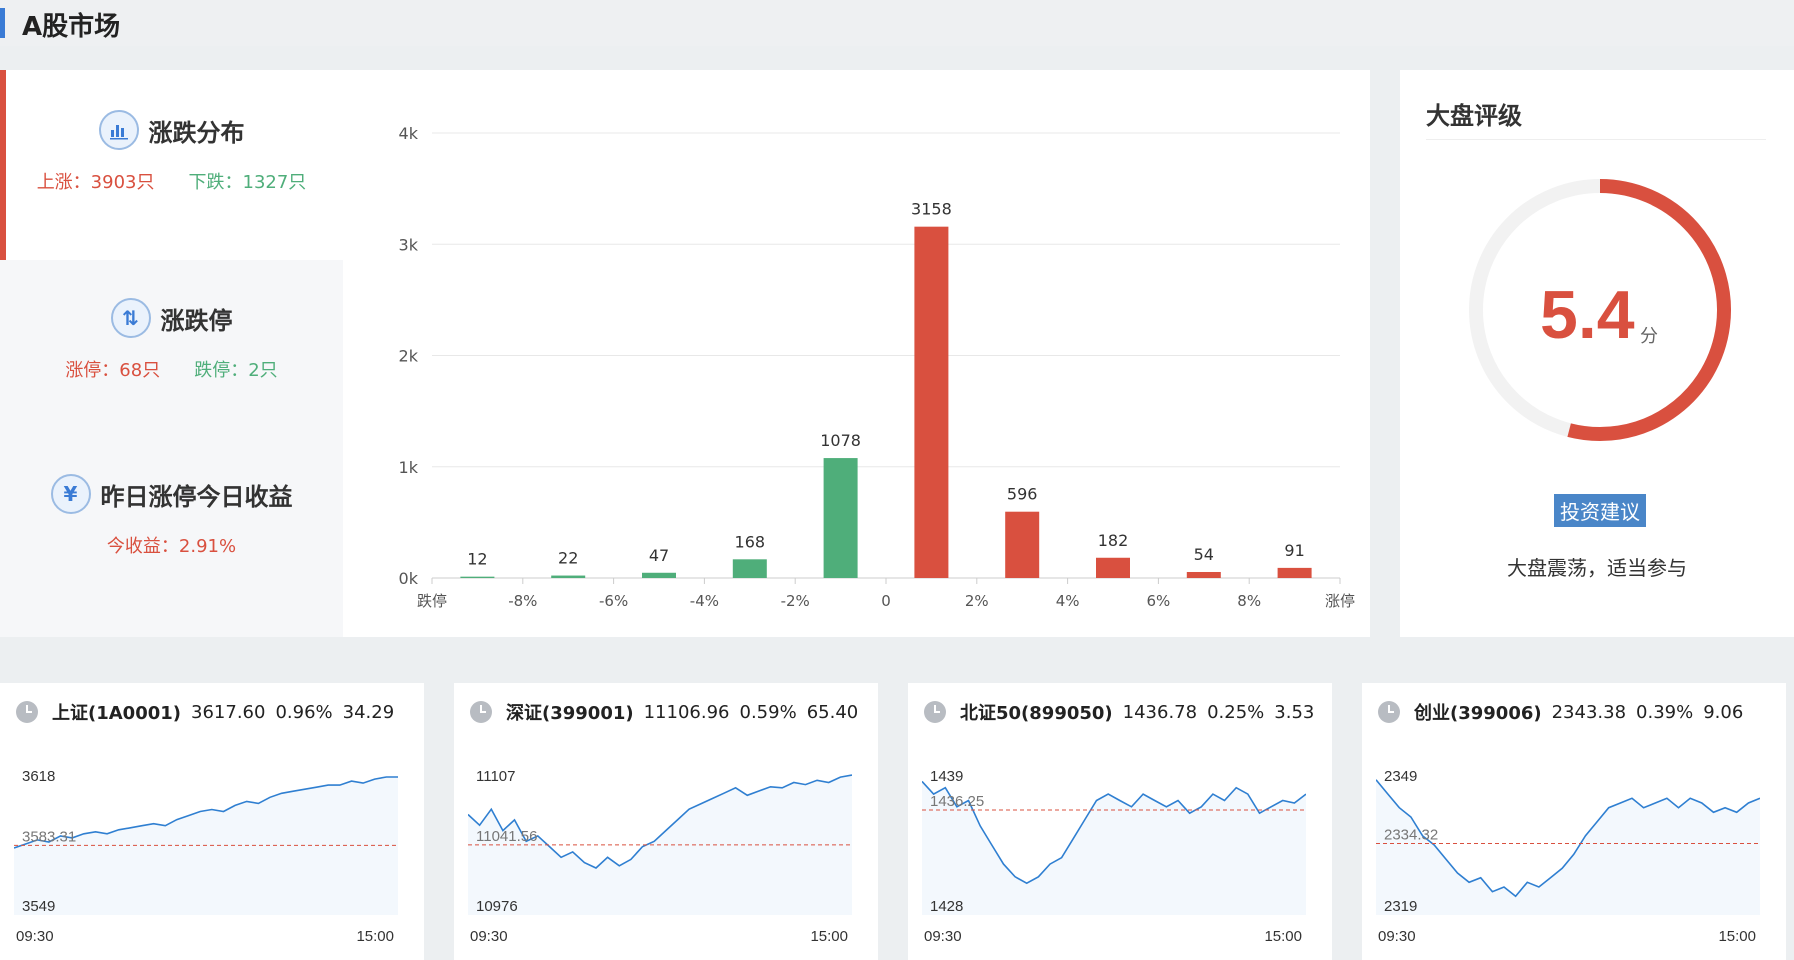 The image size is (1794, 960). Describe the element at coordinates (977, 601) in the screenshot. I see `x-tick-label: 2%` at that location.